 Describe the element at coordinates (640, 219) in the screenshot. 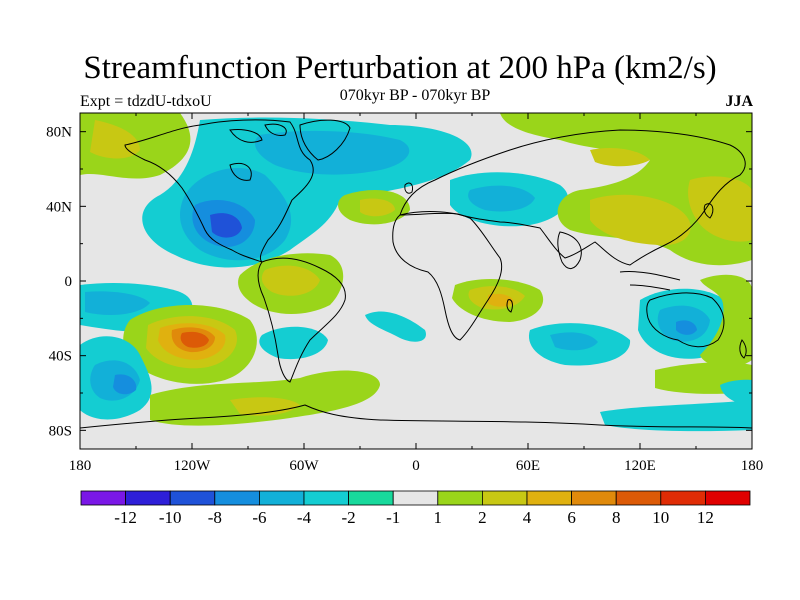

I see `anomaly-eurasia-high-core` at that location.